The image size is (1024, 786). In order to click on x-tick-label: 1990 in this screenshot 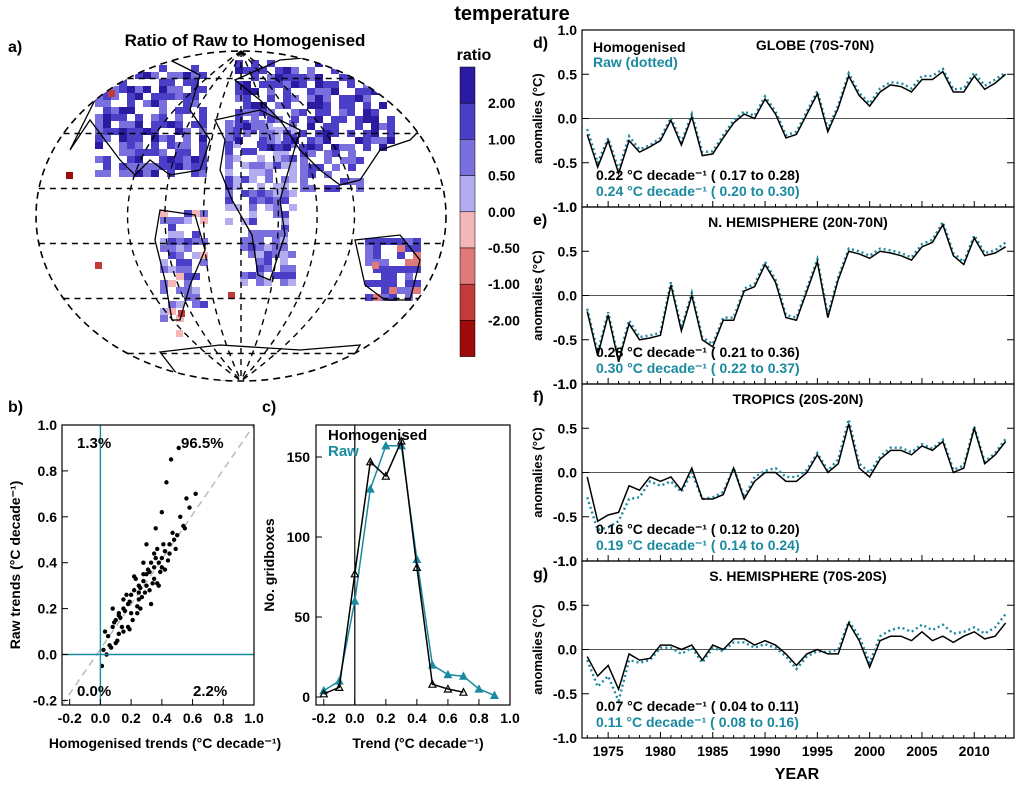, I will do `click(764, 751)`.